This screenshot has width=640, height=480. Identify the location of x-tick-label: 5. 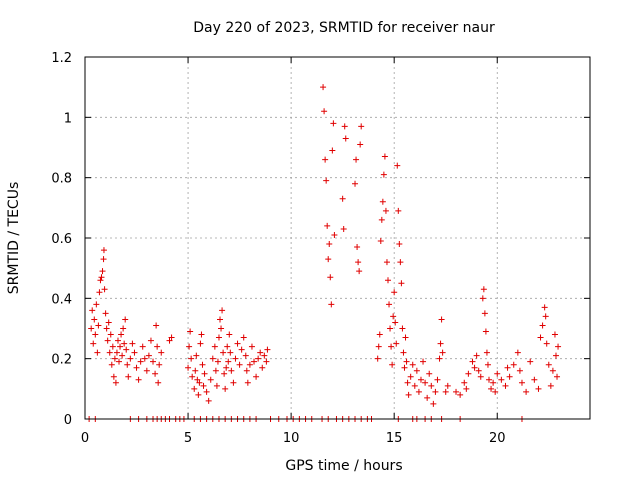
(188, 438).